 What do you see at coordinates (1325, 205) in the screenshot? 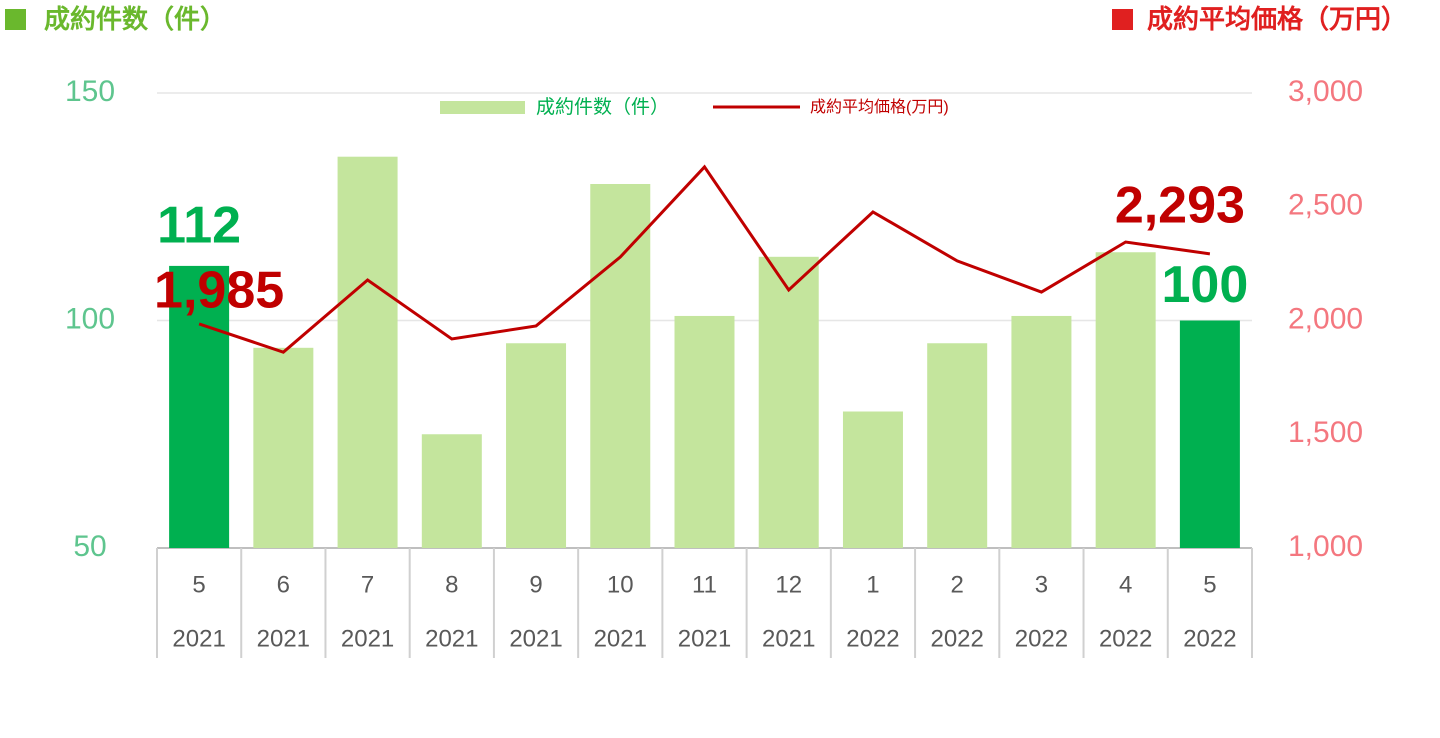
I see `y2-tick-label: 2,500` at bounding box center [1325, 205].